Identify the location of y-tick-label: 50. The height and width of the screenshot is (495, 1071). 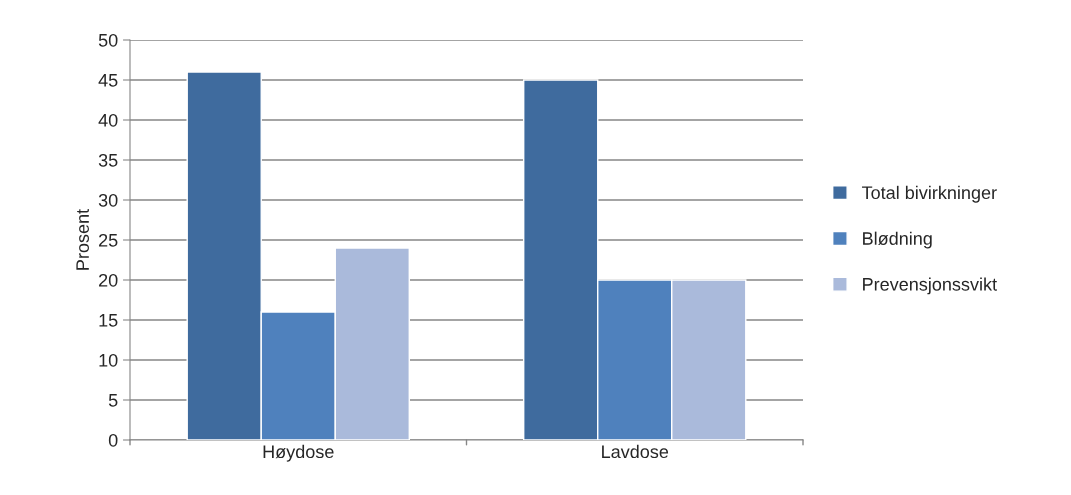
(108, 40).